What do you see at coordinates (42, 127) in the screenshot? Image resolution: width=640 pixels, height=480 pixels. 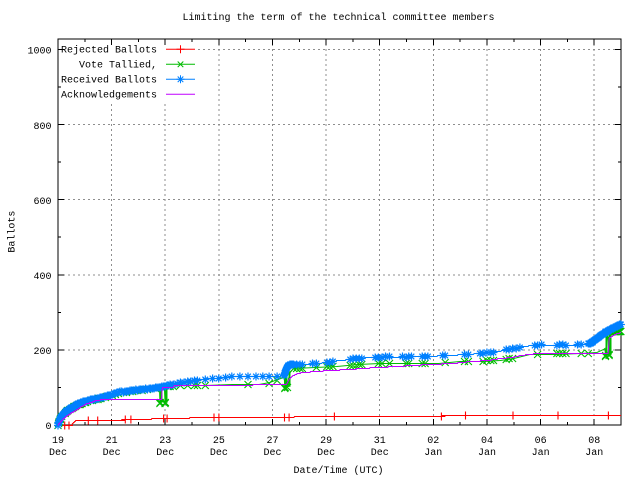 I see `svg-text: 800` at bounding box center [42, 127].